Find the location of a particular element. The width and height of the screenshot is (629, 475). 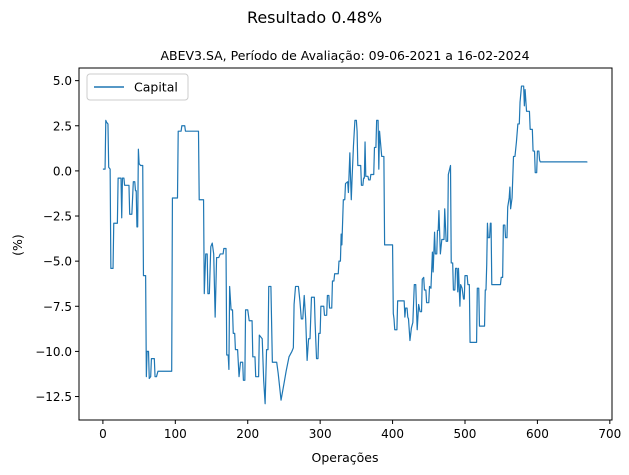

y-tick-label: −7.5 is located at coordinates (57, 307).